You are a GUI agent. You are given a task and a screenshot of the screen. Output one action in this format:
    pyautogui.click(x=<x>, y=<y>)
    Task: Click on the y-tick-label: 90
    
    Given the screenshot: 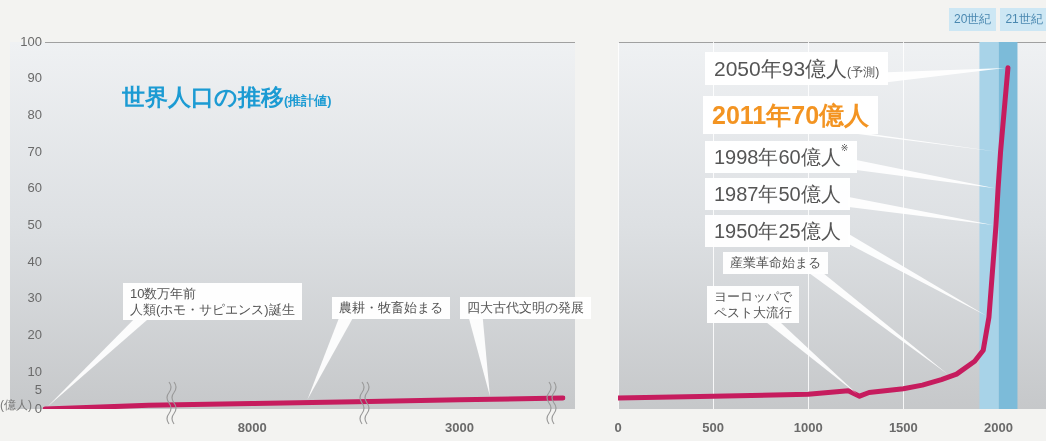 What is the action you would take?
    pyautogui.click(x=34, y=78)
    